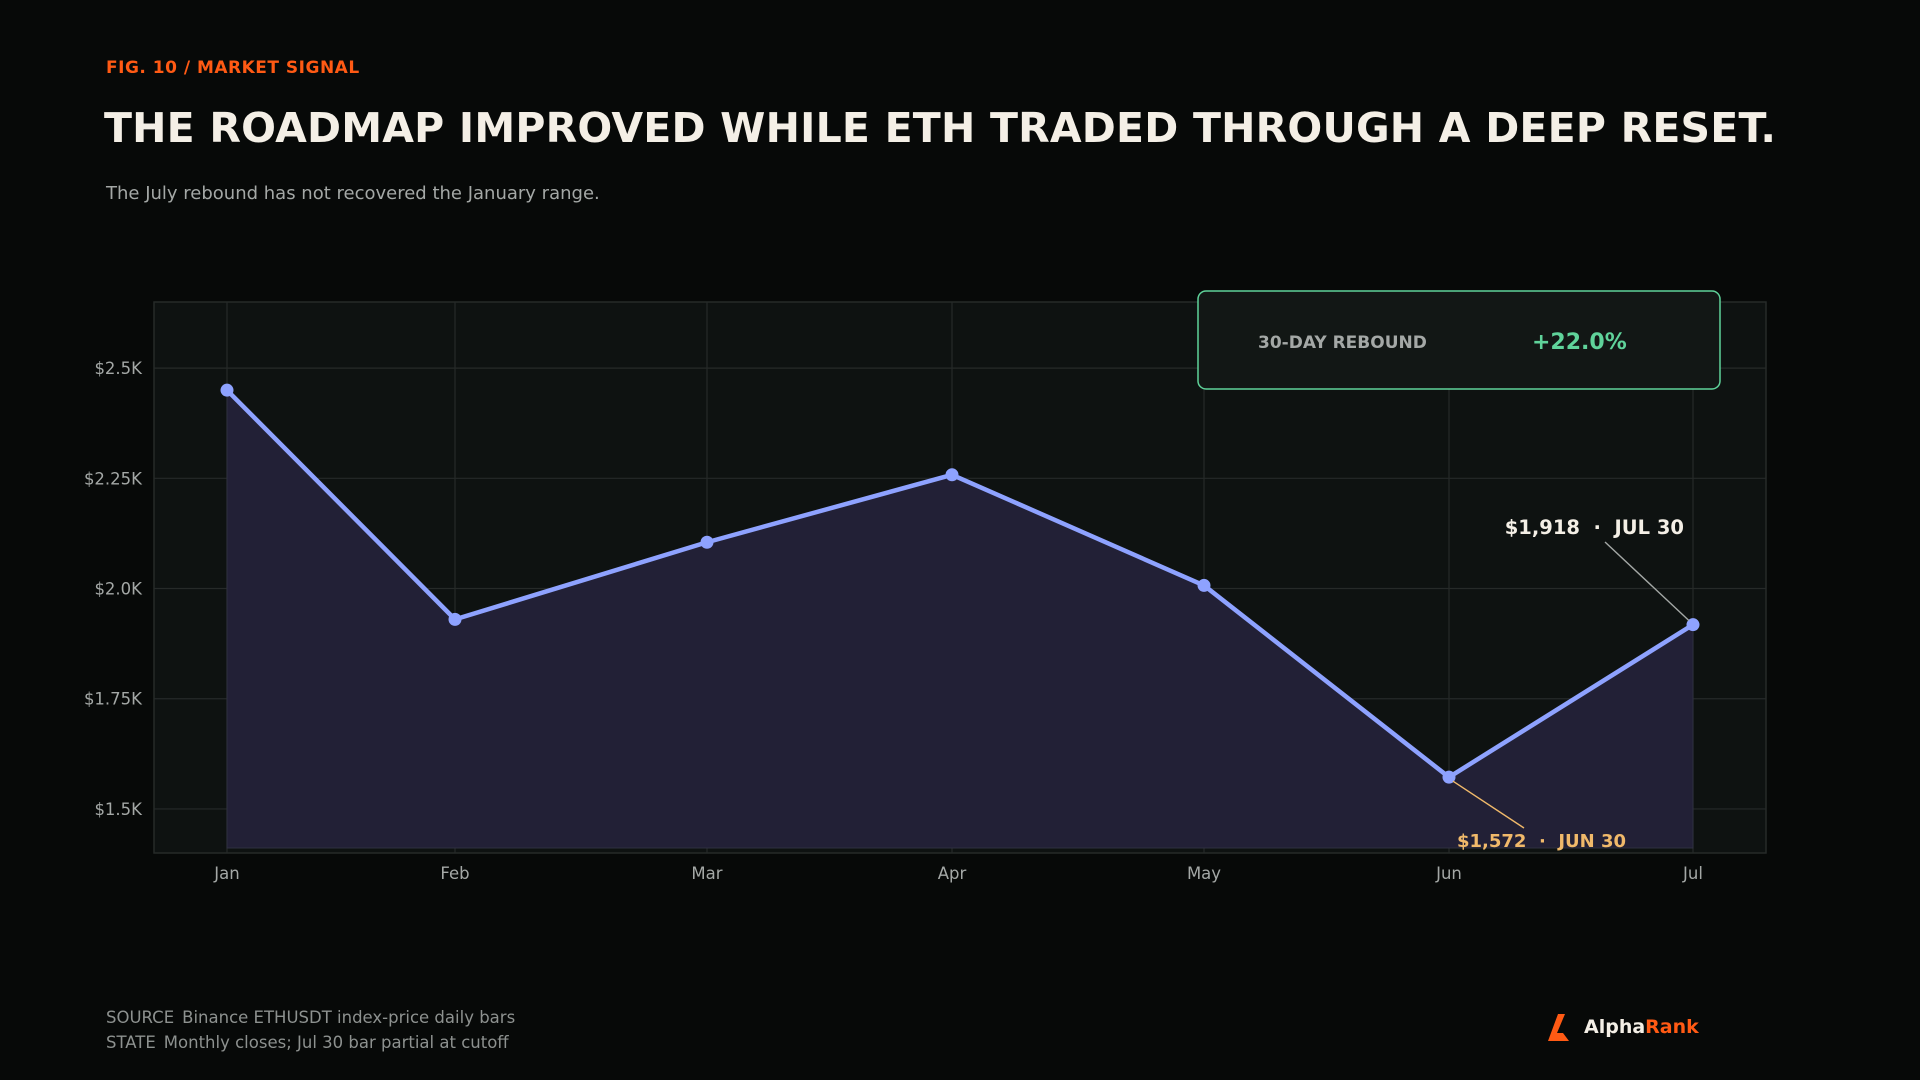  What do you see at coordinates (1693, 625) in the screenshot?
I see `data-point-jul` at bounding box center [1693, 625].